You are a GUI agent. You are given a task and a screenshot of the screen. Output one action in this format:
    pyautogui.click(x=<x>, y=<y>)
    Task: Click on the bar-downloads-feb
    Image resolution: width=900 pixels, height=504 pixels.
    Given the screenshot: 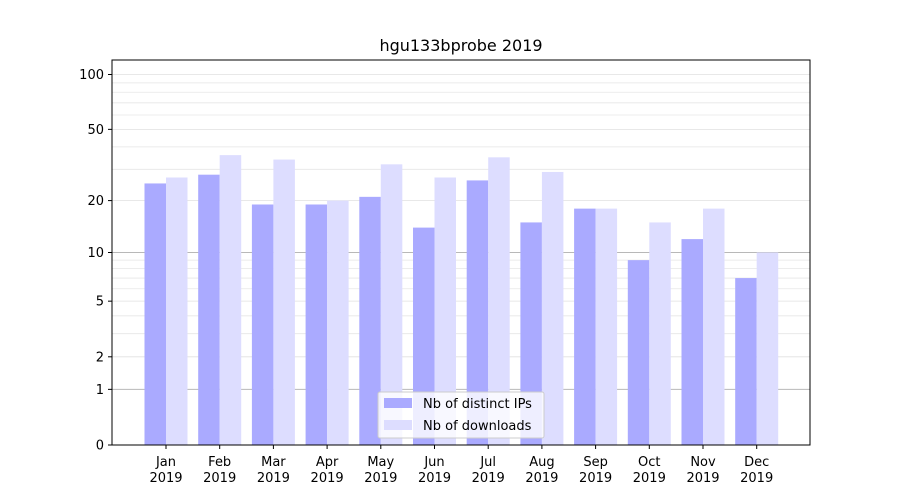 What is the action you would take?
    pyautogui.click(x=230, y=300)
    